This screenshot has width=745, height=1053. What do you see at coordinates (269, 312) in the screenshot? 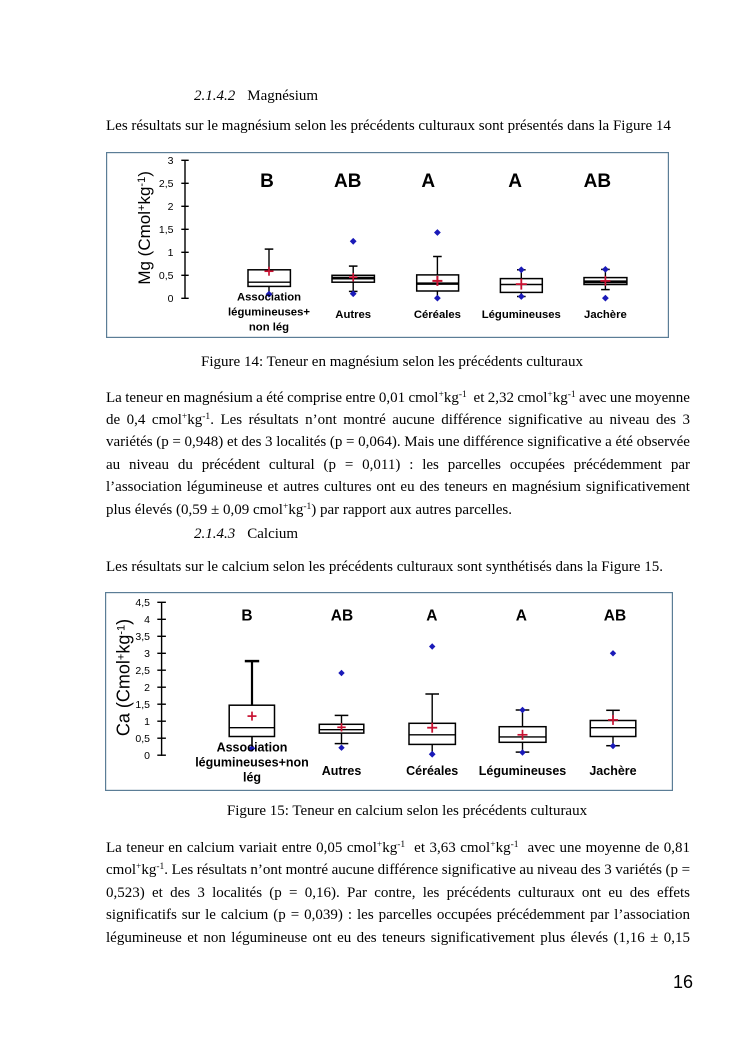
I see `svg-text: légumineuses+` at bounding box center [269, 312].